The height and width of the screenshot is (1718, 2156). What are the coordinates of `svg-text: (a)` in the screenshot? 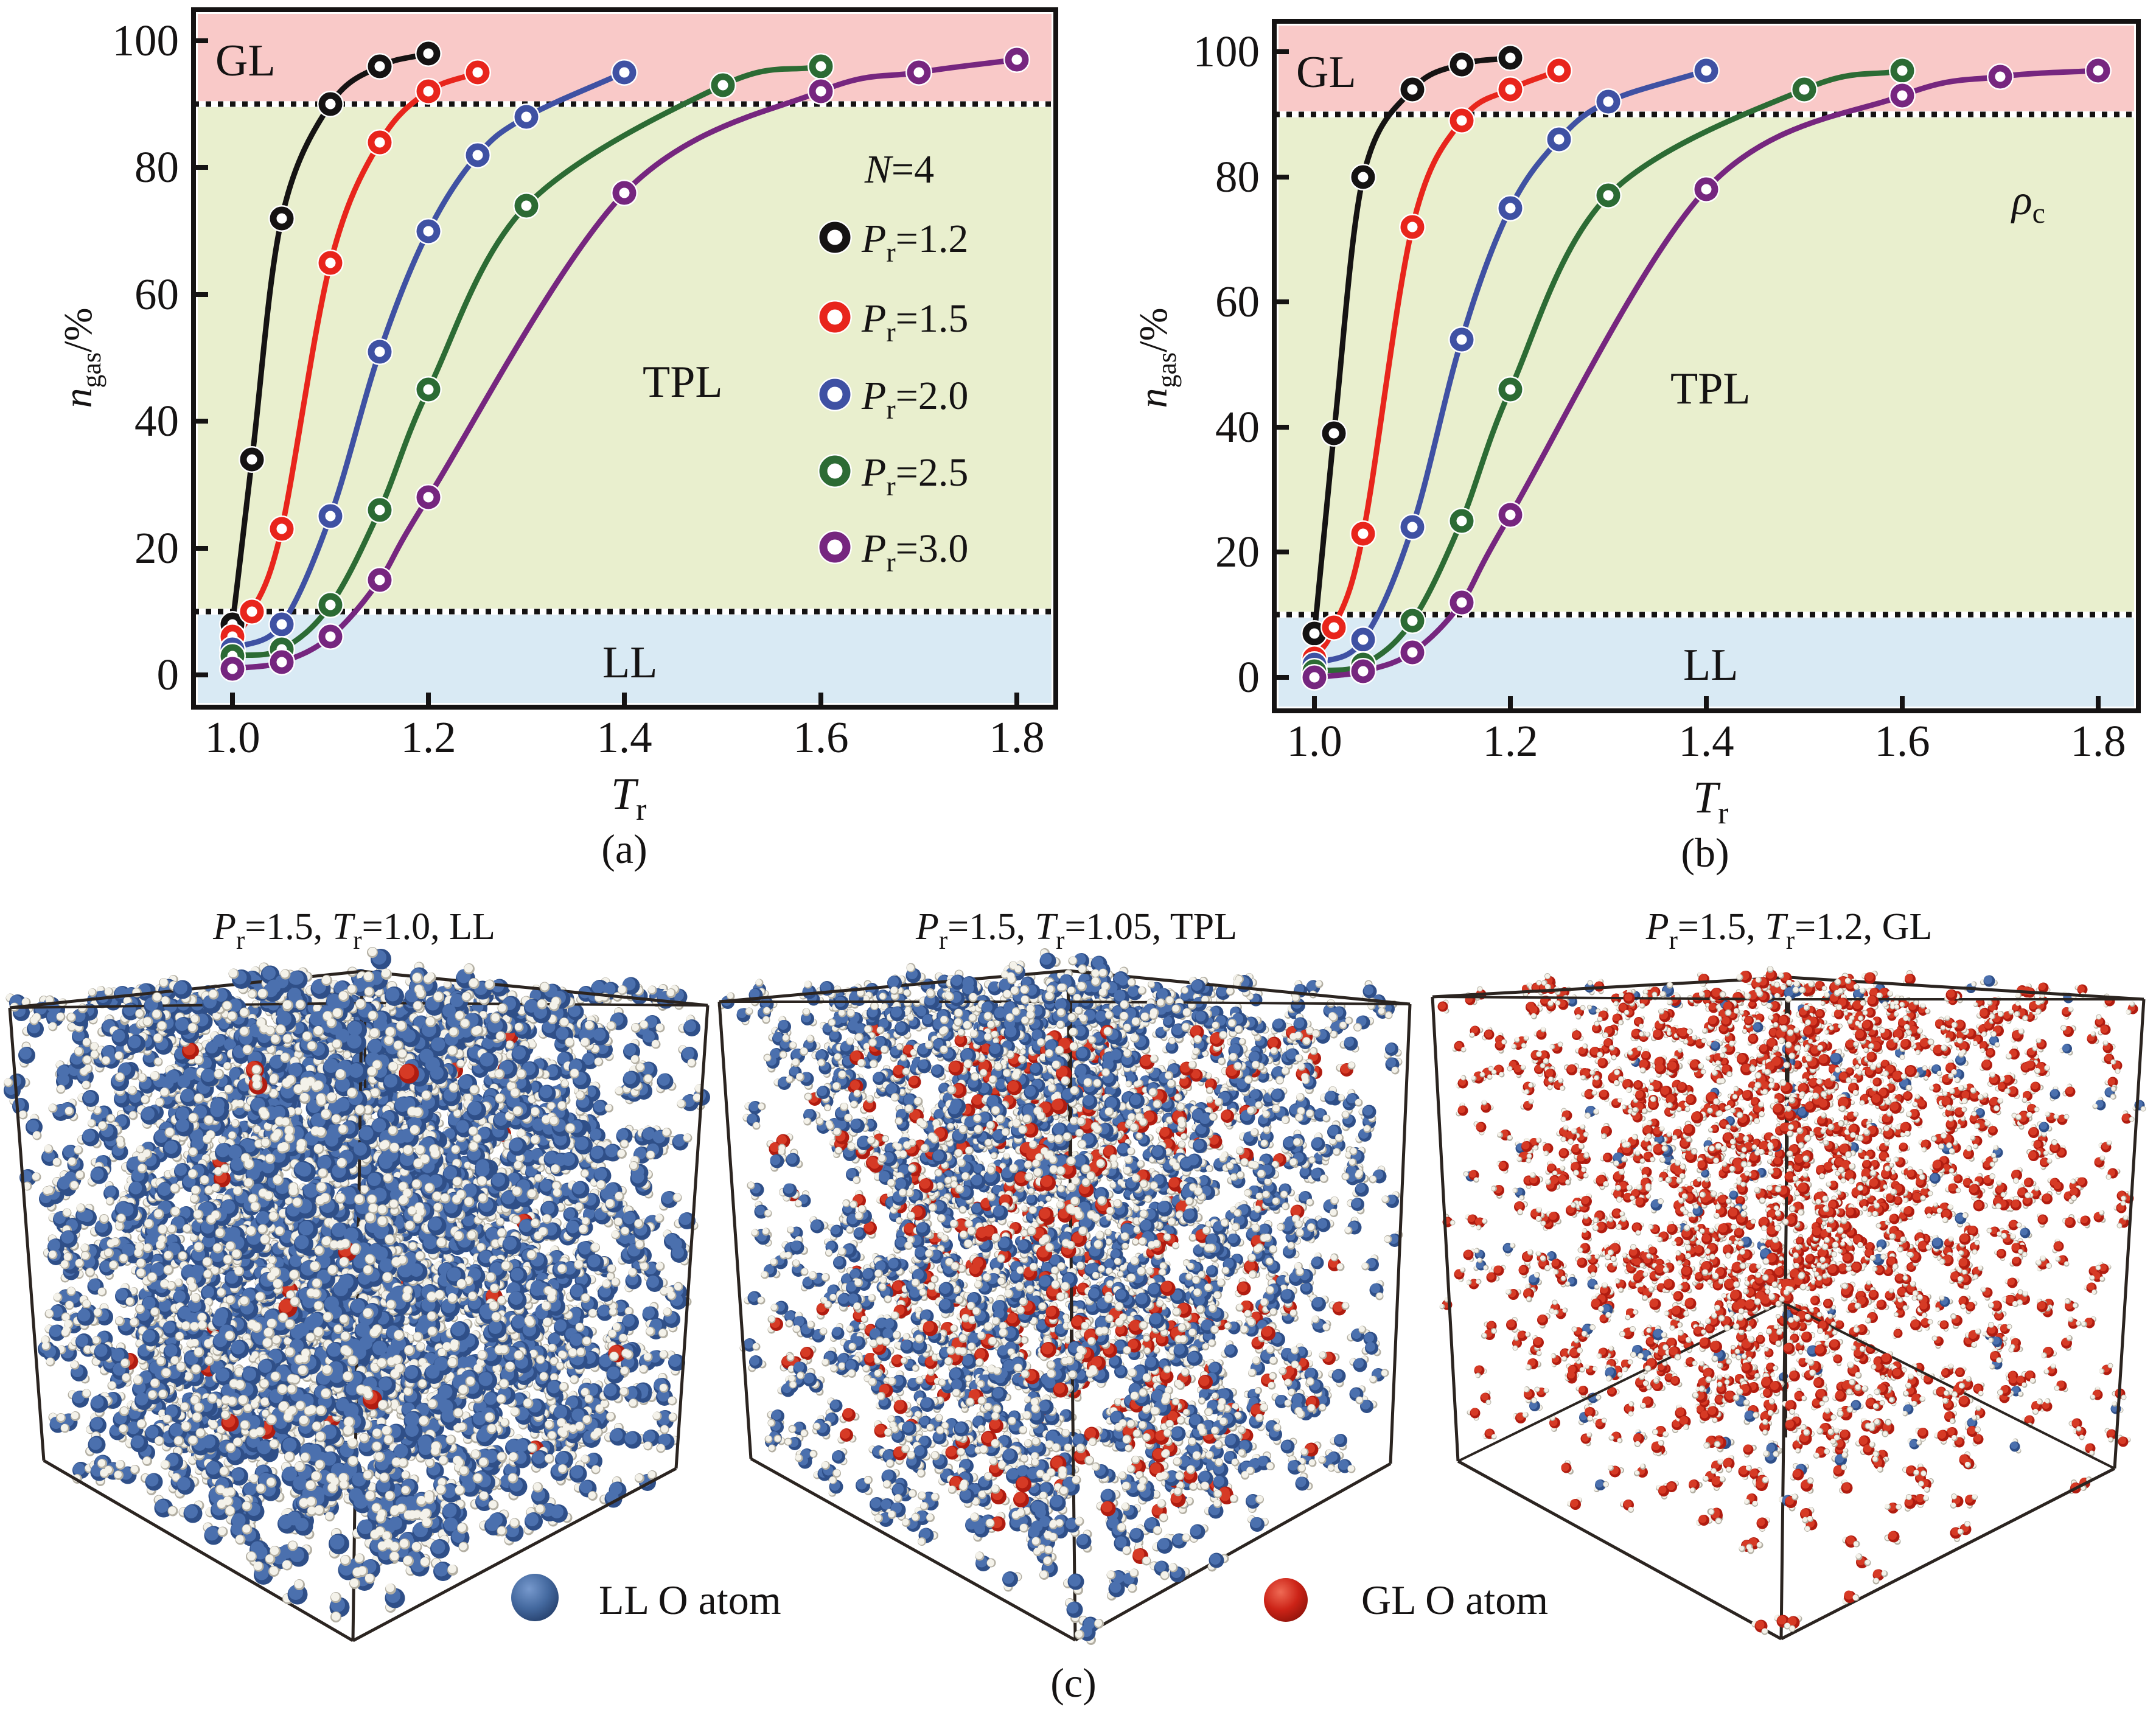 It's located at (624, 849).